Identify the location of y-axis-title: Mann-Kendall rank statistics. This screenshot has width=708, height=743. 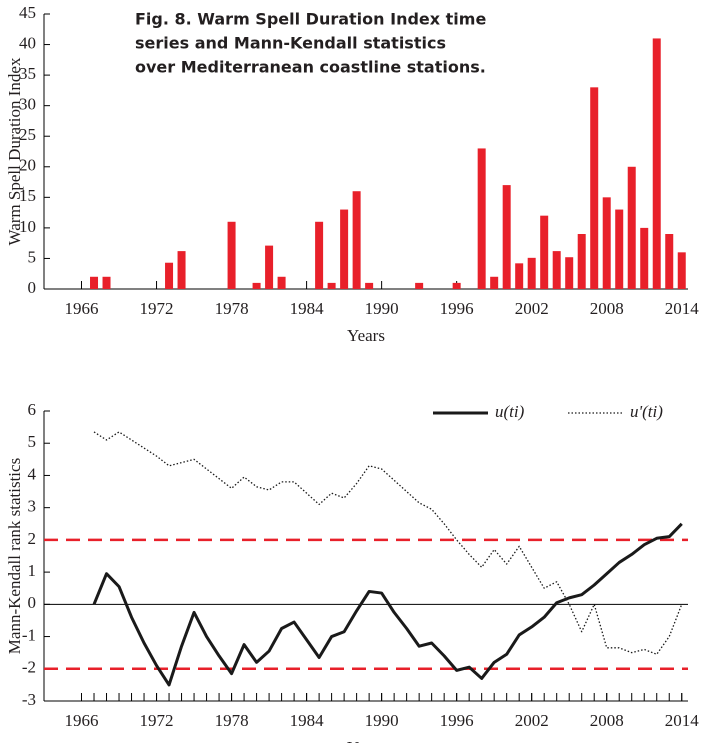
(14, 556).